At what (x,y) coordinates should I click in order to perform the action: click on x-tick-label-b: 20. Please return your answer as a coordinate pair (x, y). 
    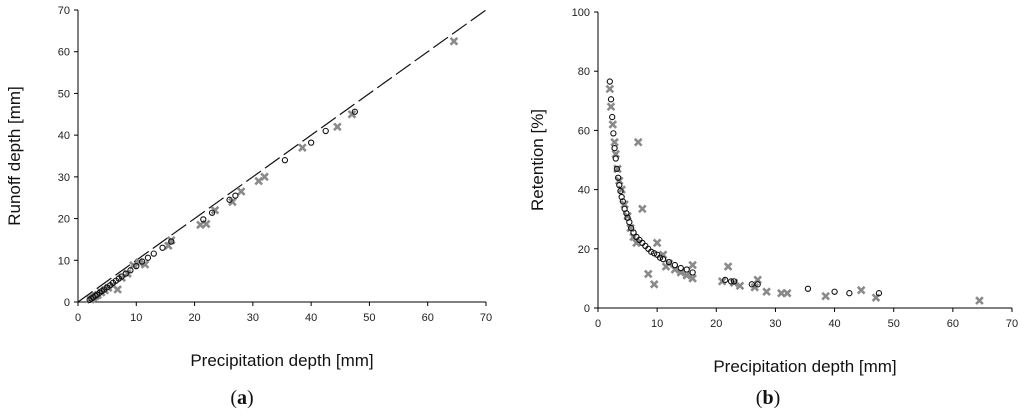
    Looking at the image, I should click on (716, 324).